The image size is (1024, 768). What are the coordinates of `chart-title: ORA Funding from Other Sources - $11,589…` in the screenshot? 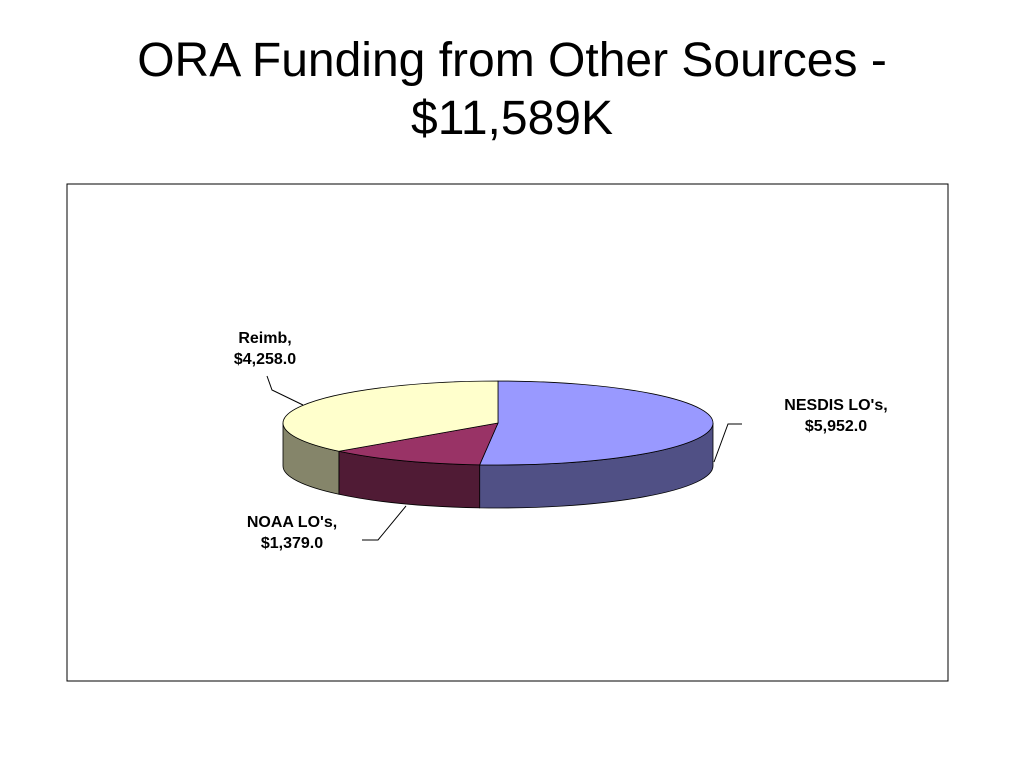 It's located at (512, 89).